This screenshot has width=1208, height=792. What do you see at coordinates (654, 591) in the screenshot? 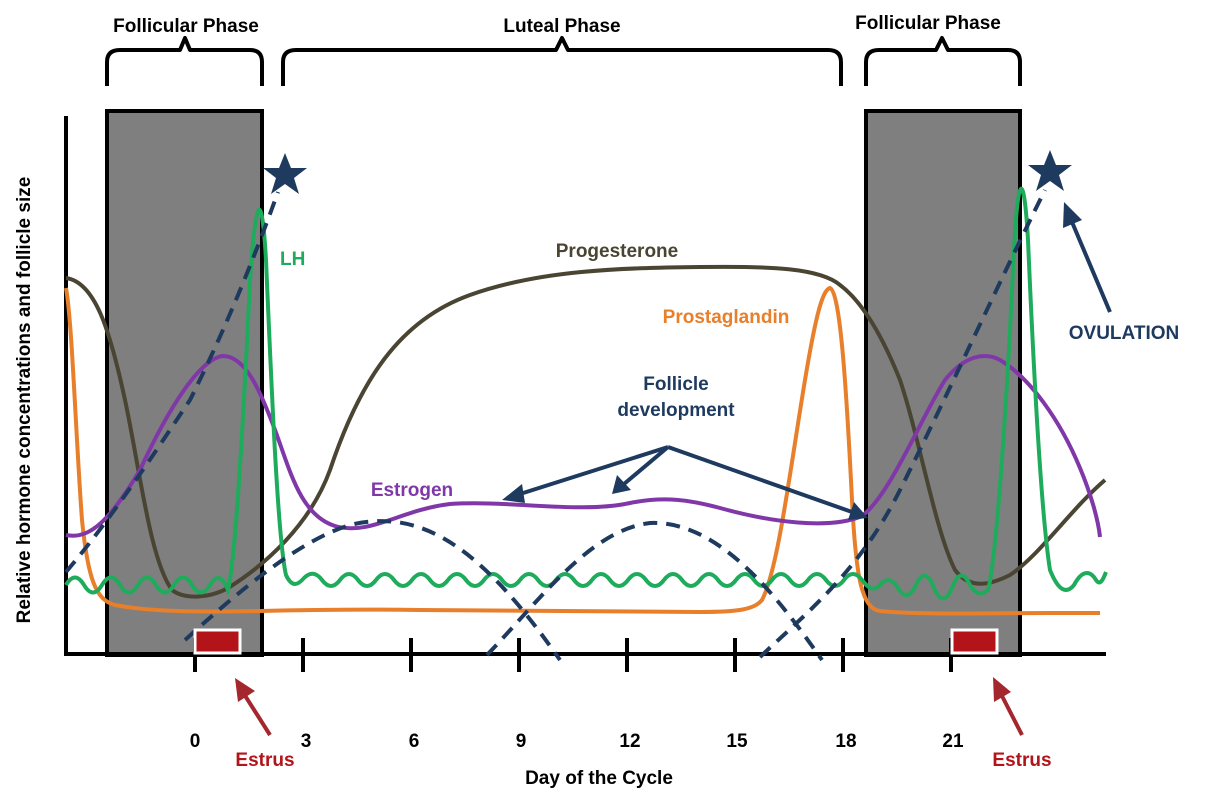
I see `follicle-wave-middle` at bounding box center [654, 591].